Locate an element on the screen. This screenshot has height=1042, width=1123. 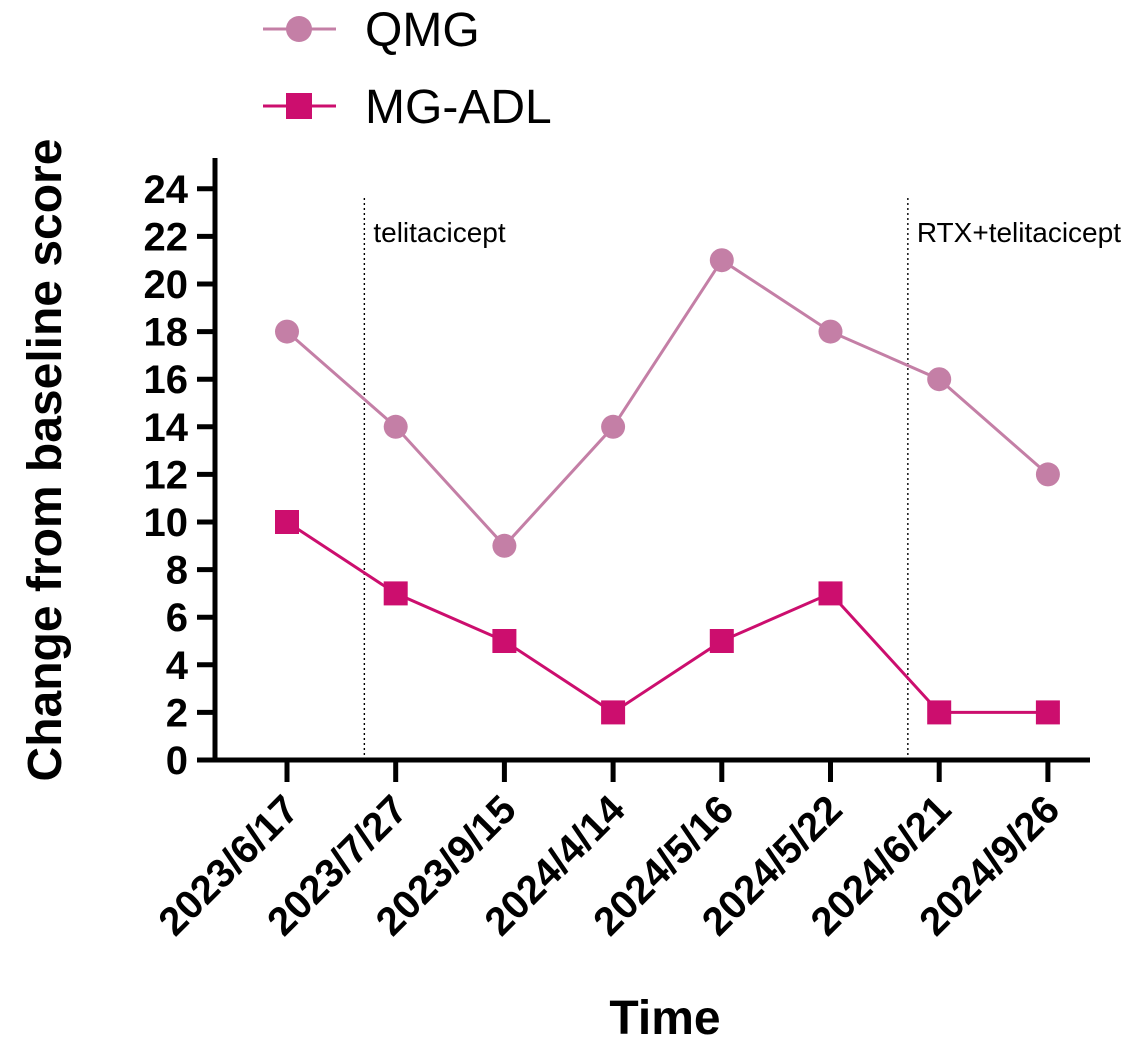
y-tick-label-8: 8 is located at coordinates (177, 571).